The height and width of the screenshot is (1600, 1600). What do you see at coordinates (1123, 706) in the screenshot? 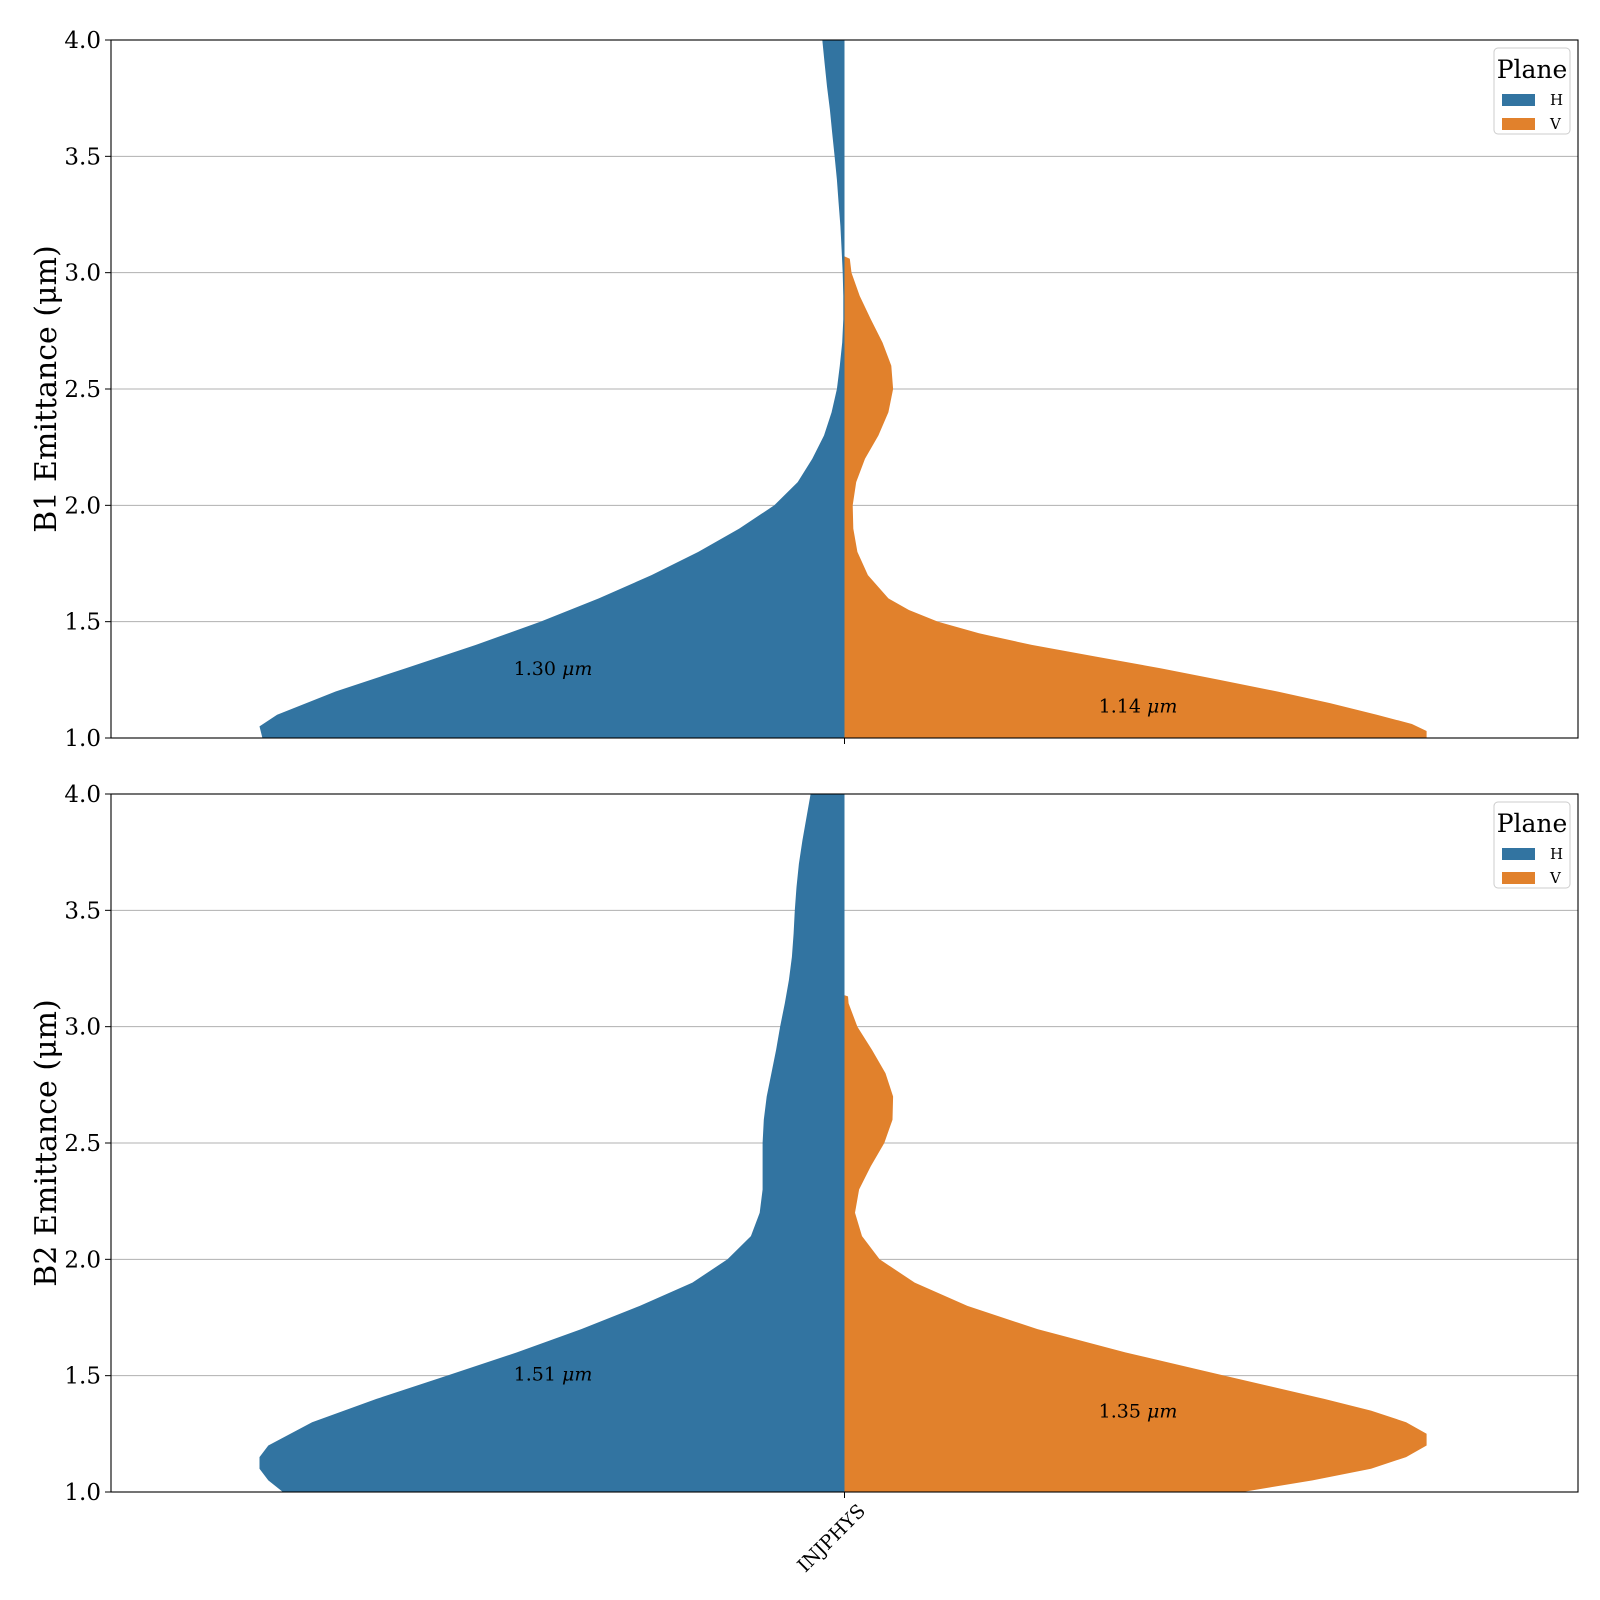
I see `annotation-value: 1.14` at bounding box center [1123, 706].